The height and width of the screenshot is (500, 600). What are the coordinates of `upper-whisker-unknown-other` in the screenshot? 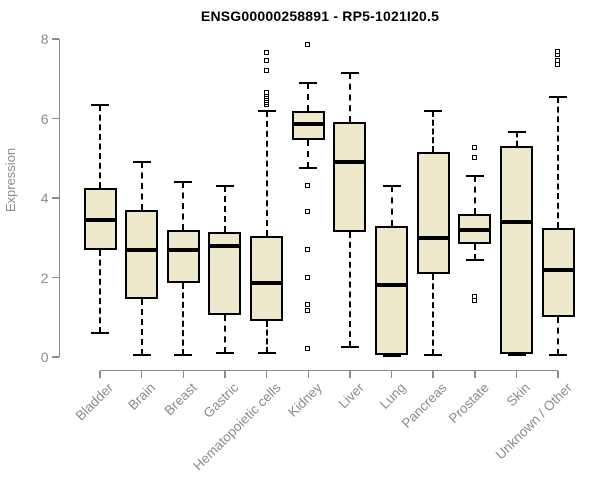 It's located at (558, 162).